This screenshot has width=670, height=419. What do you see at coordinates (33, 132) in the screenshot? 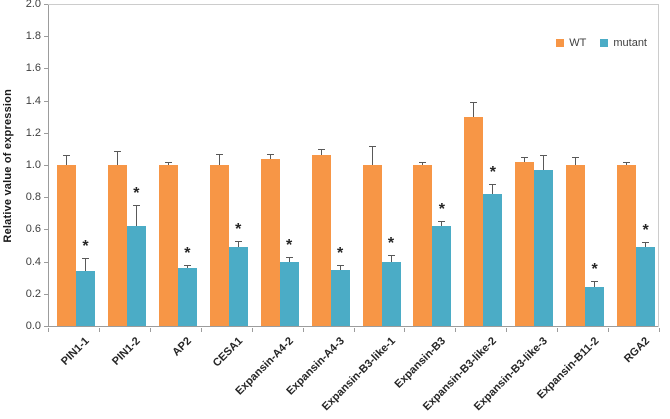
I see `y-tick-label: 1.2` at bounding box center [33, 132].